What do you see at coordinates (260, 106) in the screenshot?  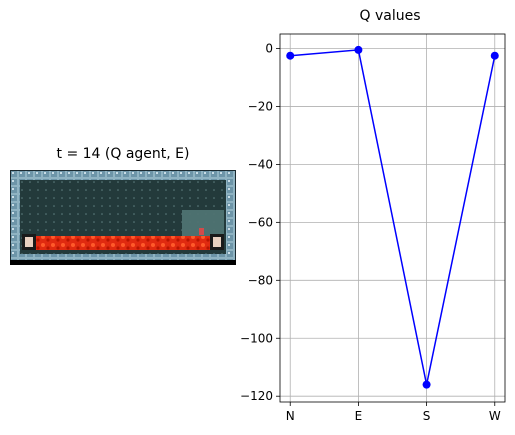 I see `y-tick-label: −20` at bounding box center [260, 106].